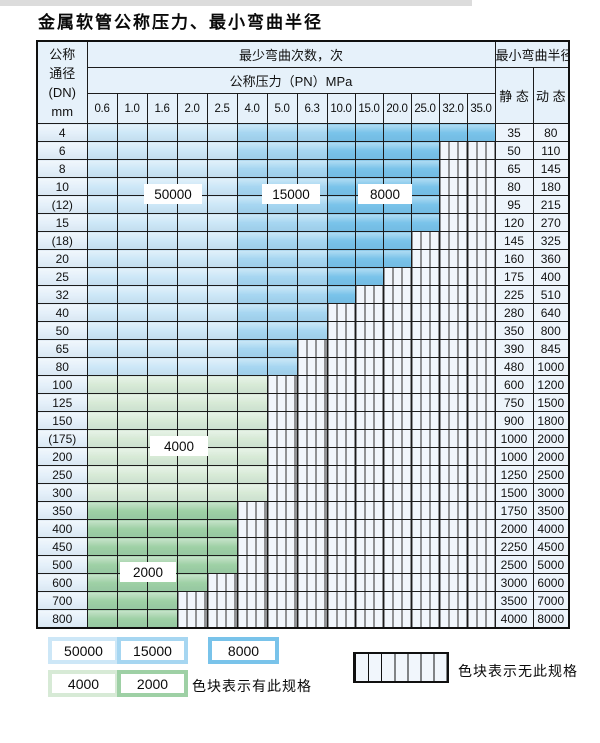 The height and width of the screenshot is (743, 600). I want to click on table-row: 20 160 360, so click(303, 258).